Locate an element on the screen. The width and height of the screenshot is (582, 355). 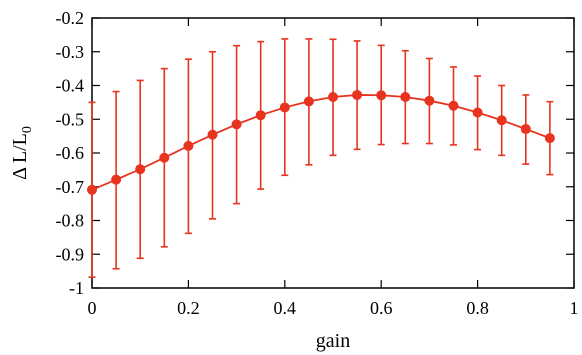
y-axis-title-subscript: 0 is located at coordinates (27, 129).